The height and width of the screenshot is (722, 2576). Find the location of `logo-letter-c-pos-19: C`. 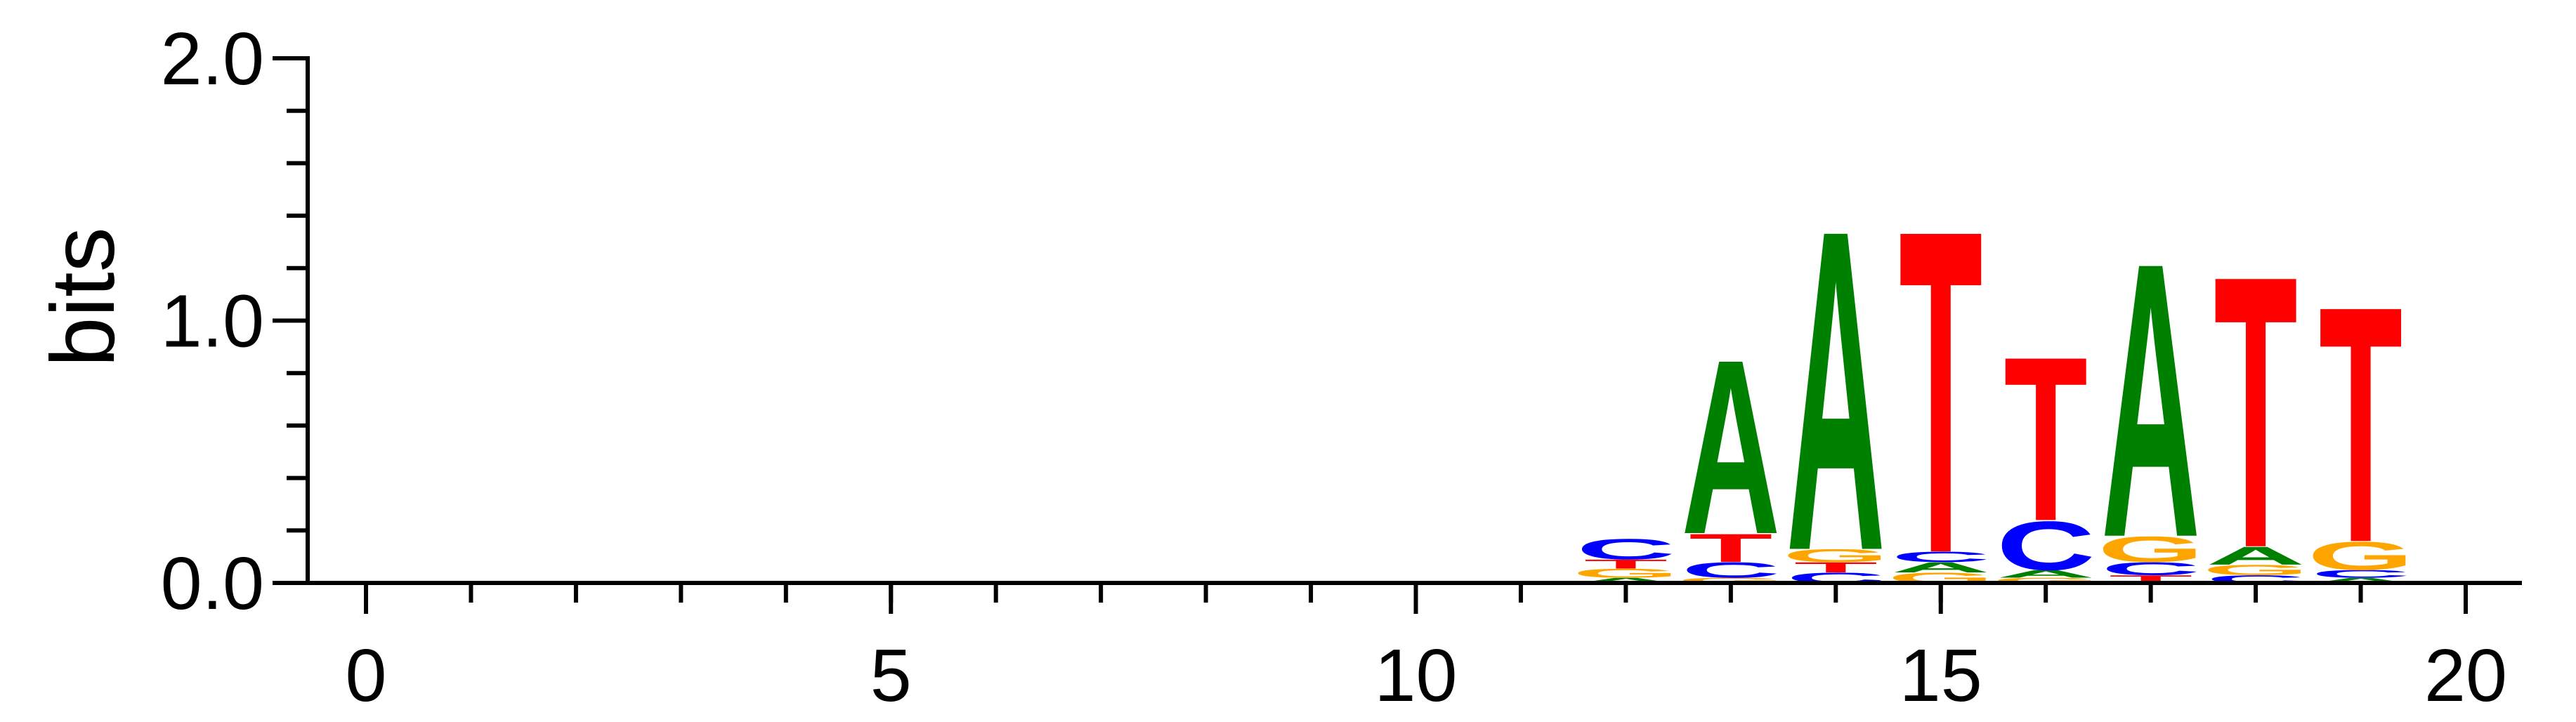

logo-letter-c-pos-19: C is located at coordinates (2360, 574).